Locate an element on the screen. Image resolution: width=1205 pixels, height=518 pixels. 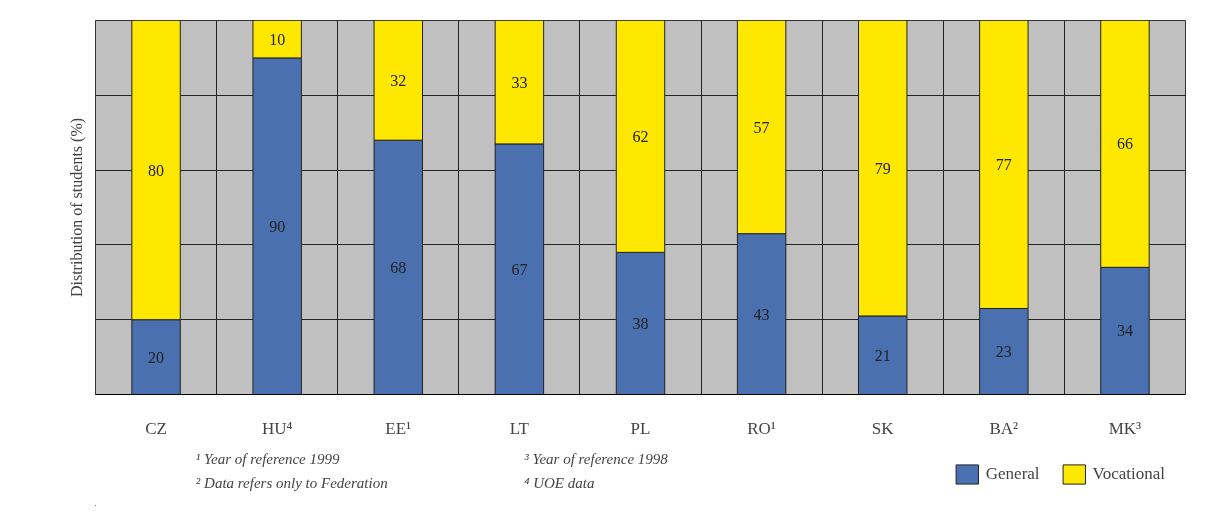
data-label: 10 is located at coordinates (277, 39).